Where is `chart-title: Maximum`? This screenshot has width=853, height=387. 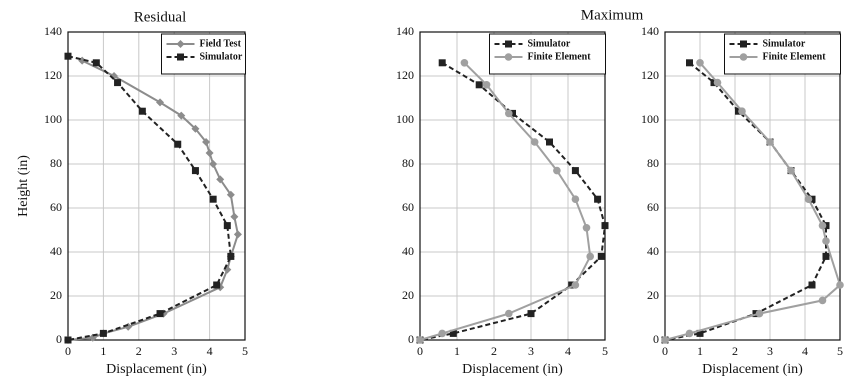 chart-title: Maximum is located at coordinates (612, 15).